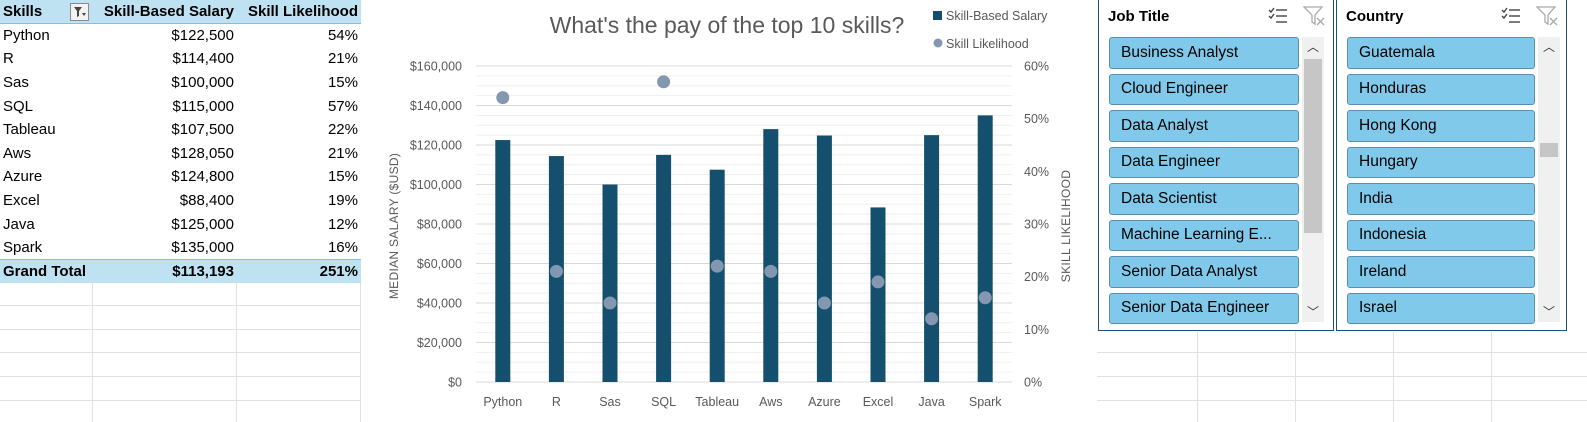 Image resolution: width=1587 pixels, height=422 pixels. I want to click on pivot-cell-salary: $124,800, so click(165, 177).